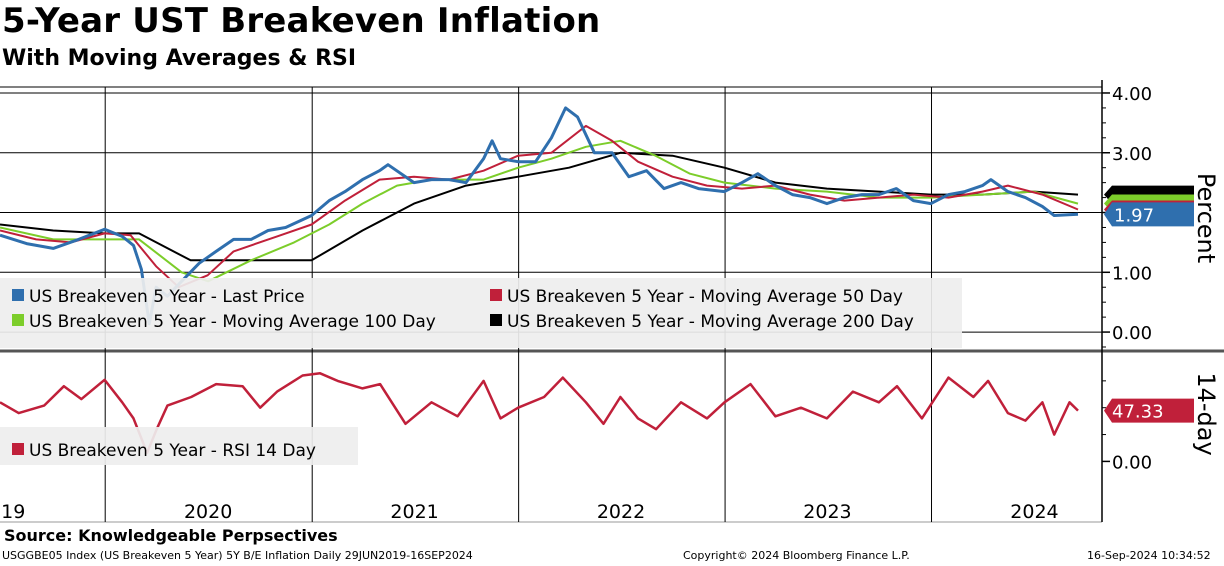 The width and height of the screenshot is (1224, 566). I want to click on x-tick-label: 2023, so click(827, 512).